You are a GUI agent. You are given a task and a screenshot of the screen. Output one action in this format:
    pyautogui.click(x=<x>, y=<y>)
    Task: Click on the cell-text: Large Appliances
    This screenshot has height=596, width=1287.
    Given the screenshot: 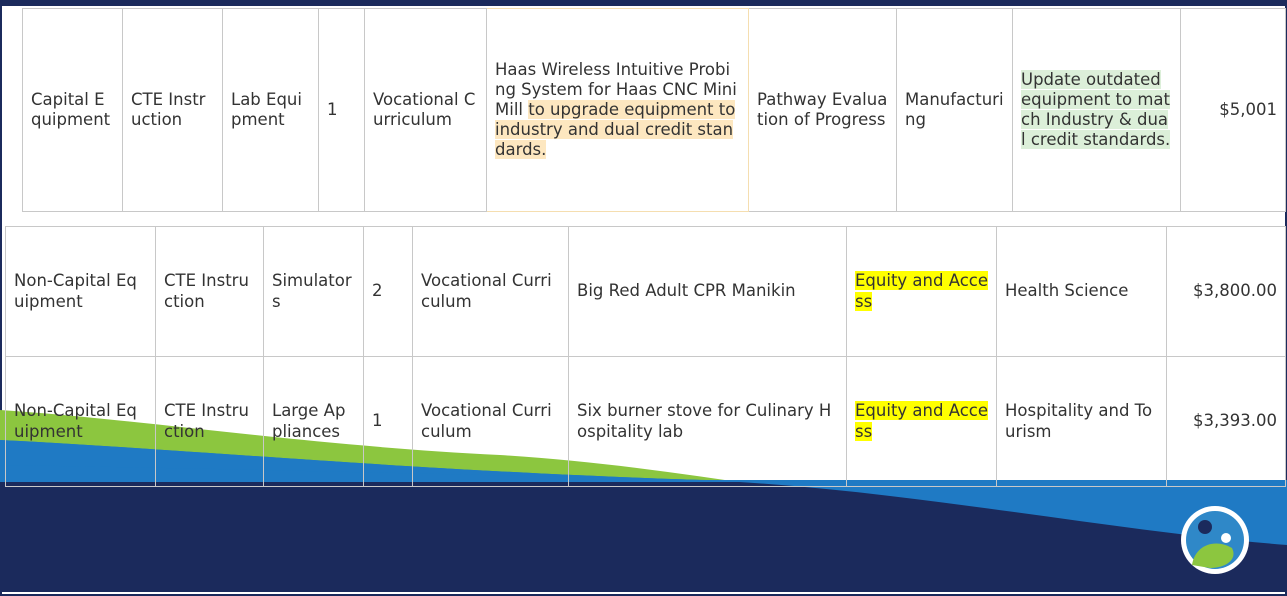 What is the action you would take?
    pyautogui.click(x=309, y=421)
    